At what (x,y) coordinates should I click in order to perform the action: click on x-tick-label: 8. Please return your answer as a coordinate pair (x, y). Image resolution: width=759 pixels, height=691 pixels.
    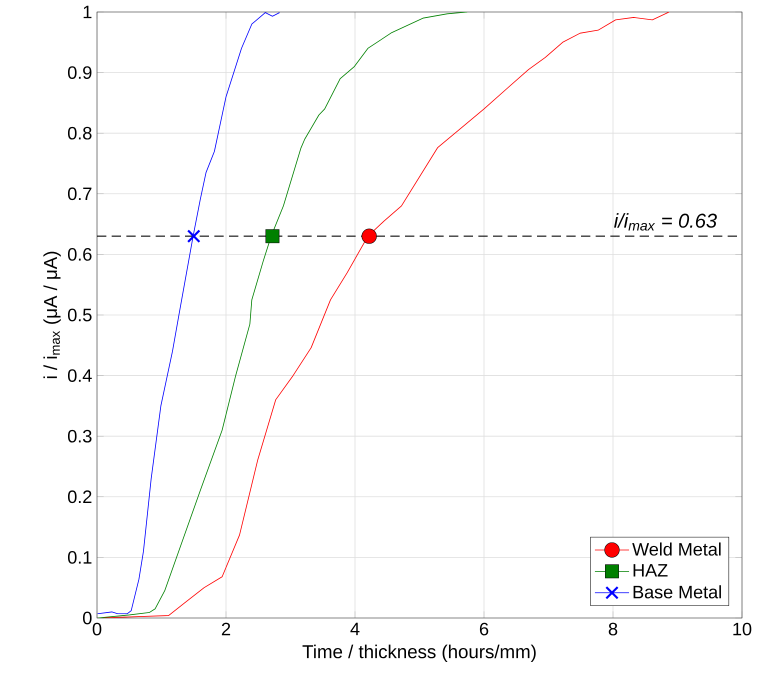
    Looking at the image, I should click on (613, 629).